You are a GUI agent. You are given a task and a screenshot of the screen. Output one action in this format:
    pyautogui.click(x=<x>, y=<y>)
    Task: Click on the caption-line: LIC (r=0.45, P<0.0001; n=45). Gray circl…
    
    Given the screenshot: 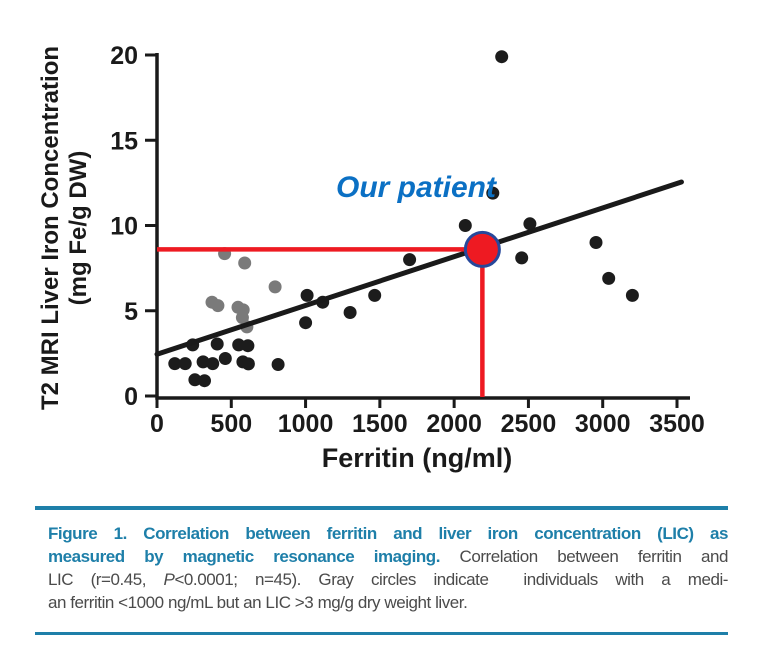 What is the action you would take?
    pyautogui.click(x=388, y=579)
    